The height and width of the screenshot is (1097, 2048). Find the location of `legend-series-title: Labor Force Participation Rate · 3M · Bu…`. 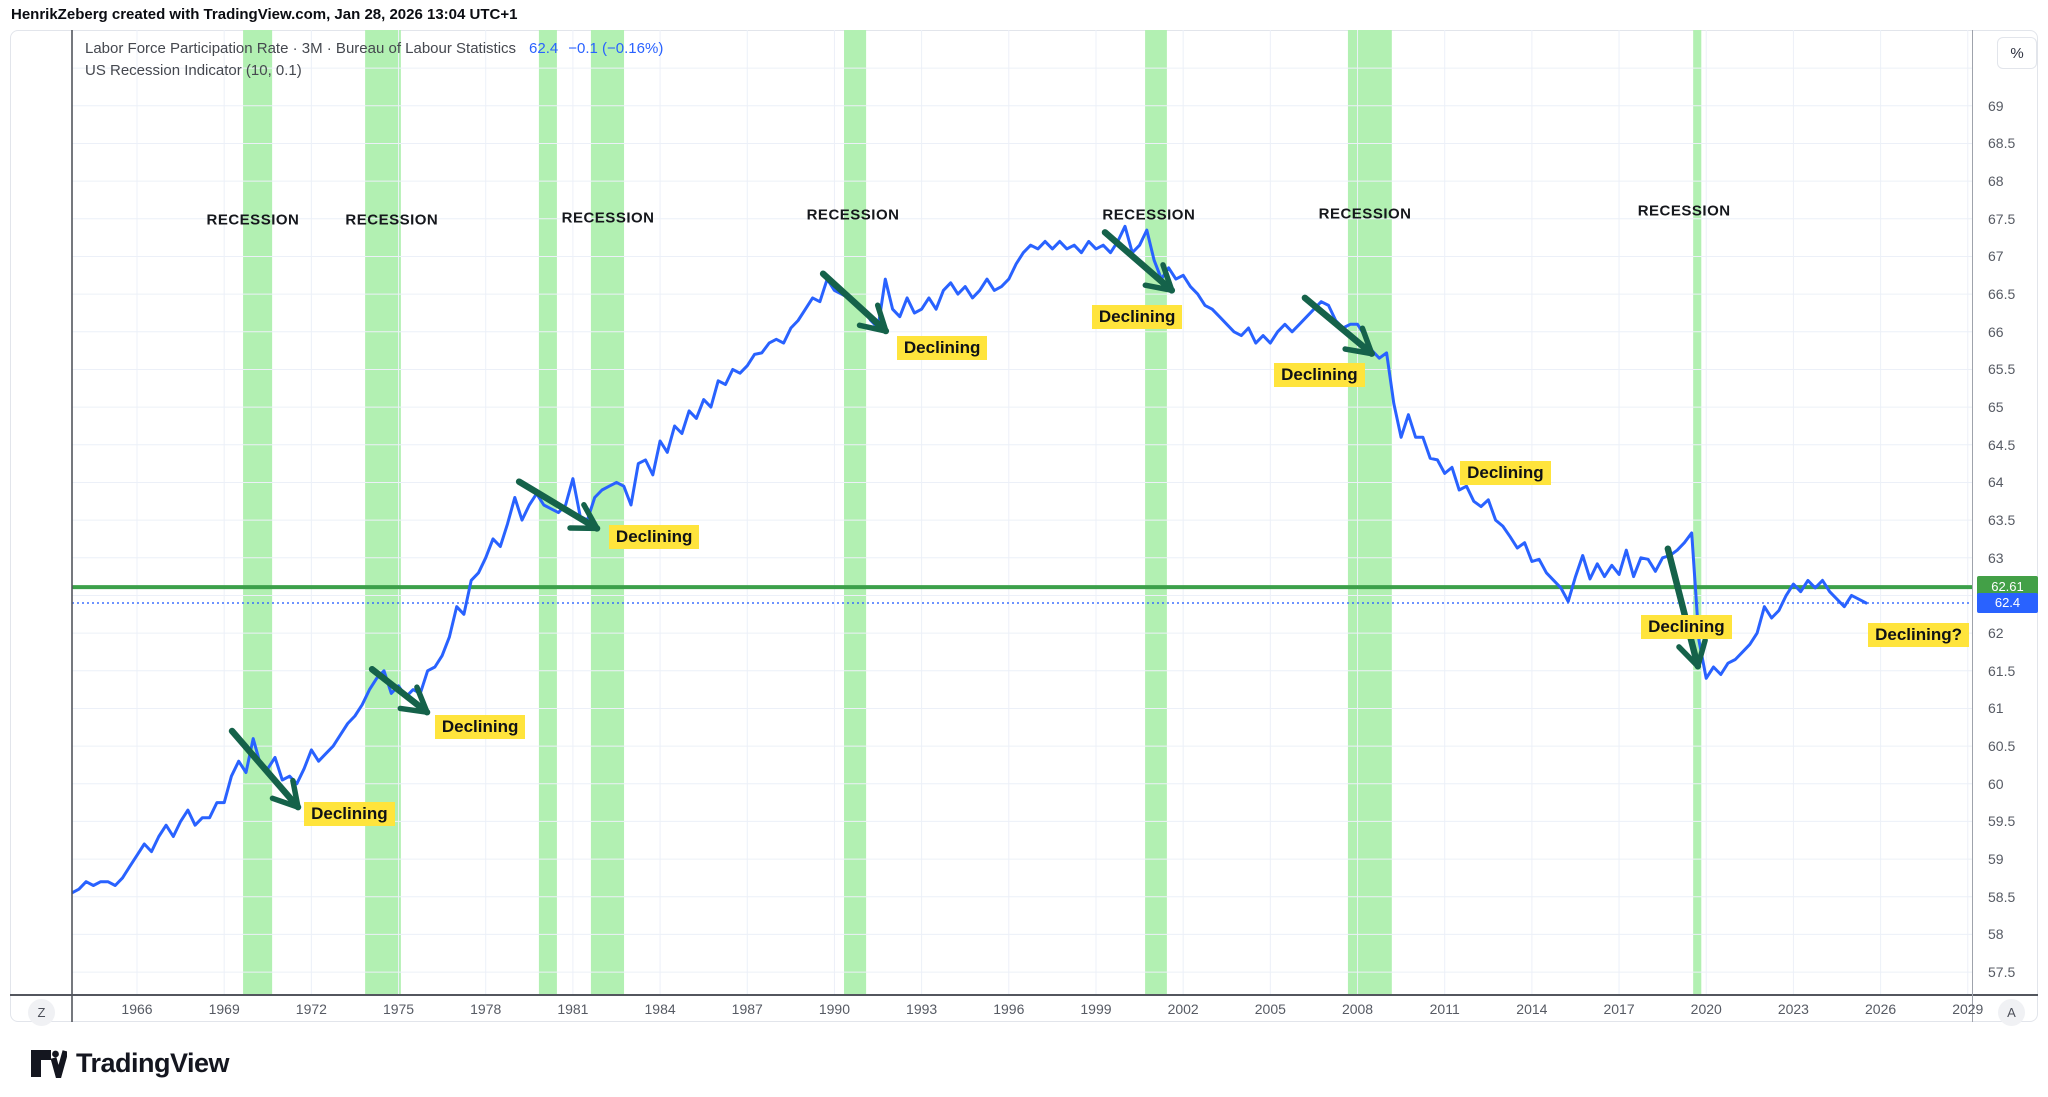

legend-series-title: Labor Force Participation Rate · 3M · Bu… is located at coordinates (301, 48).